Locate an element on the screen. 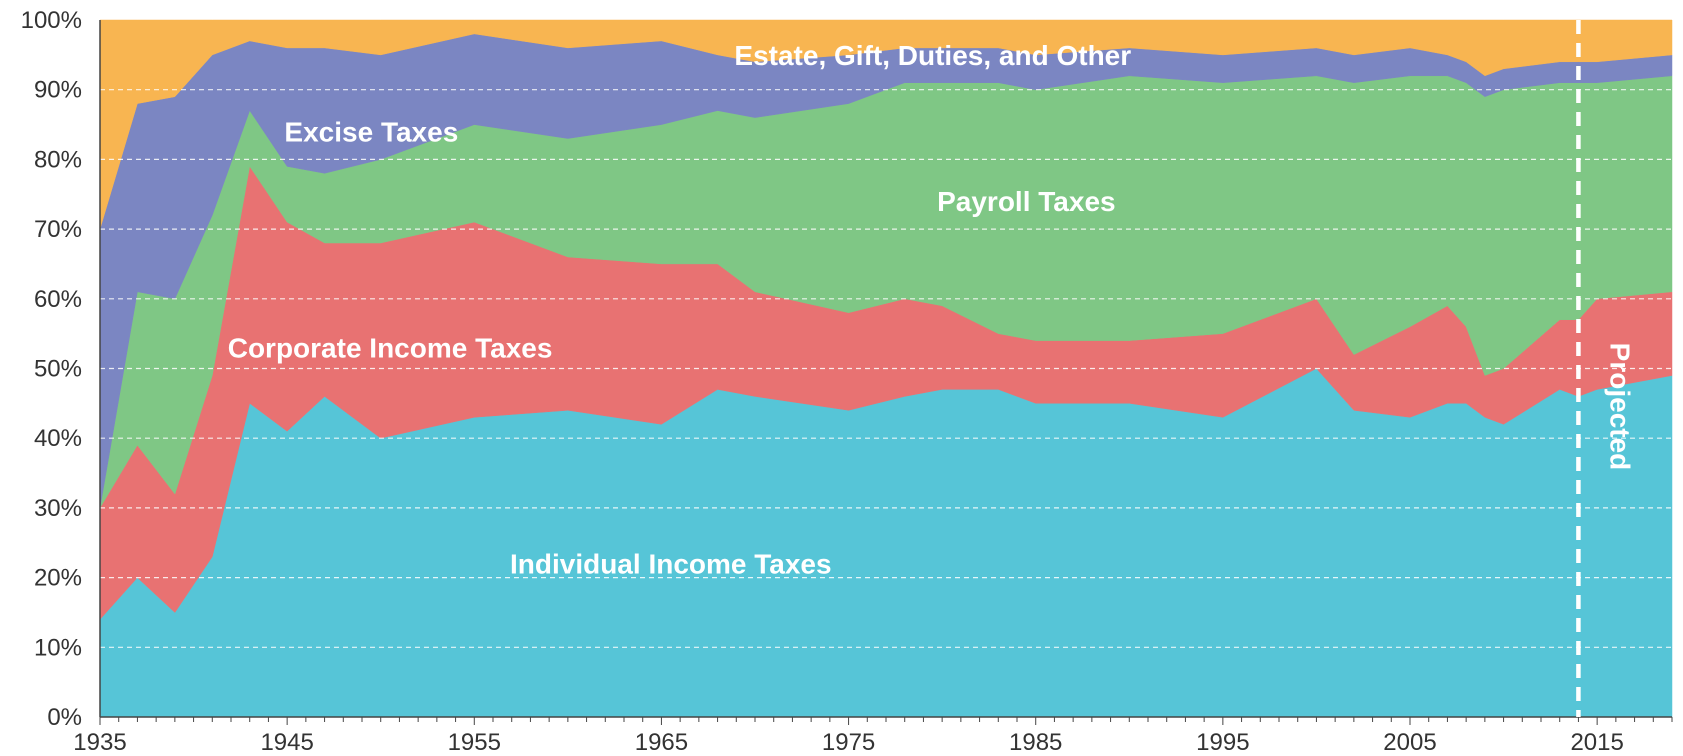 Image resolution: width=1683 pixels, height=756 pixels. y-tick-label: 10% is located at coordinates (58, 647).